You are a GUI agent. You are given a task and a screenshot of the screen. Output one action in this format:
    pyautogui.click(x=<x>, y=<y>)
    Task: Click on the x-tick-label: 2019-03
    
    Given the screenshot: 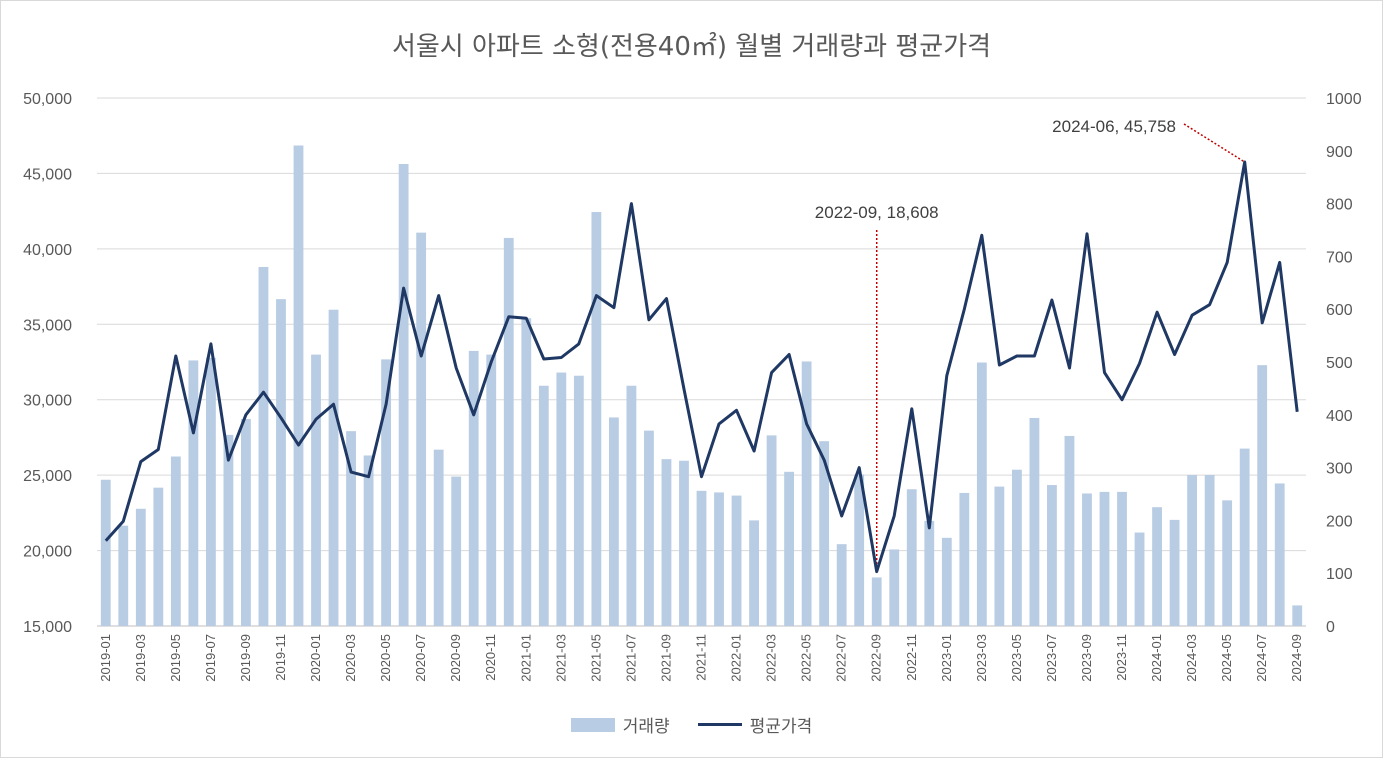 What is the action you would take?
    pyautogui.click(x=140, y=658)
    